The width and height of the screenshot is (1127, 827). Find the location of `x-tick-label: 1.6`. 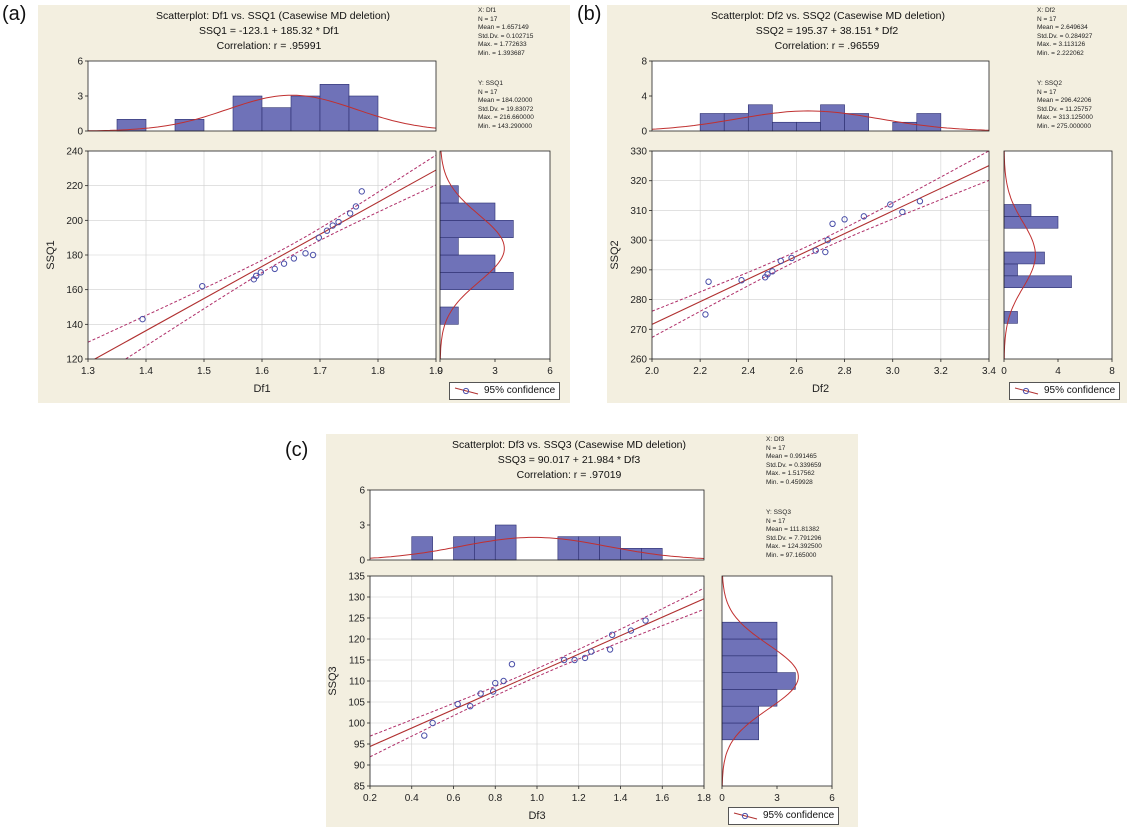

x-tick-label: 1.6 is located at coordinates (262, 371).